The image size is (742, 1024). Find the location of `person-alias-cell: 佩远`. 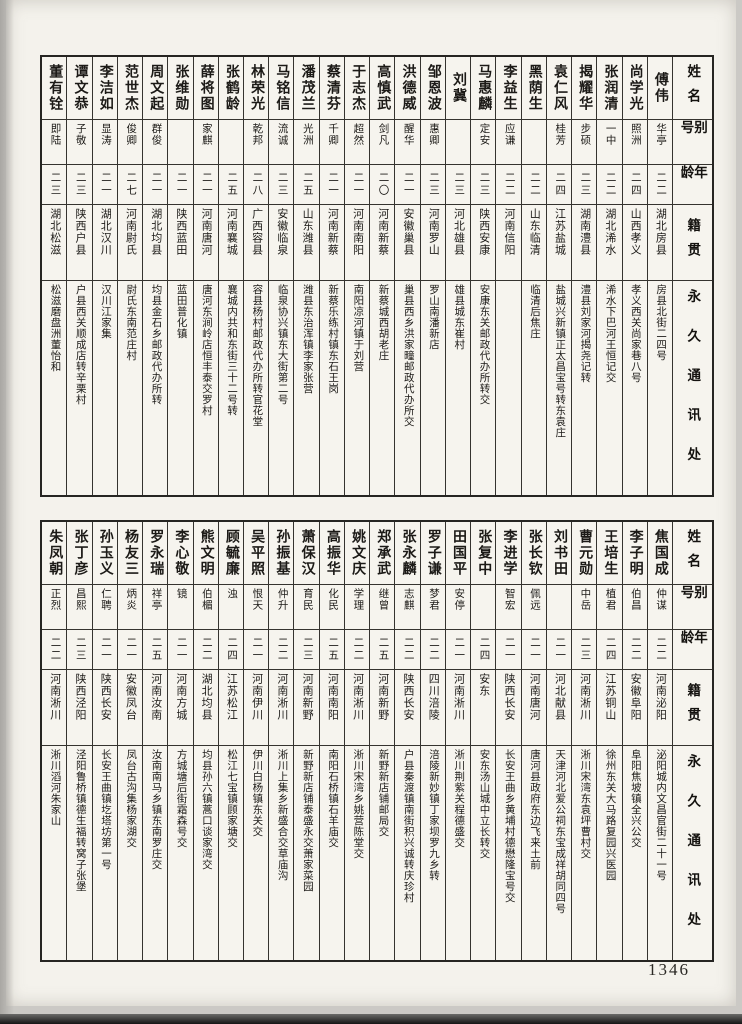

person-alias-cell: 佩远 is located at coordinates (533, 606).